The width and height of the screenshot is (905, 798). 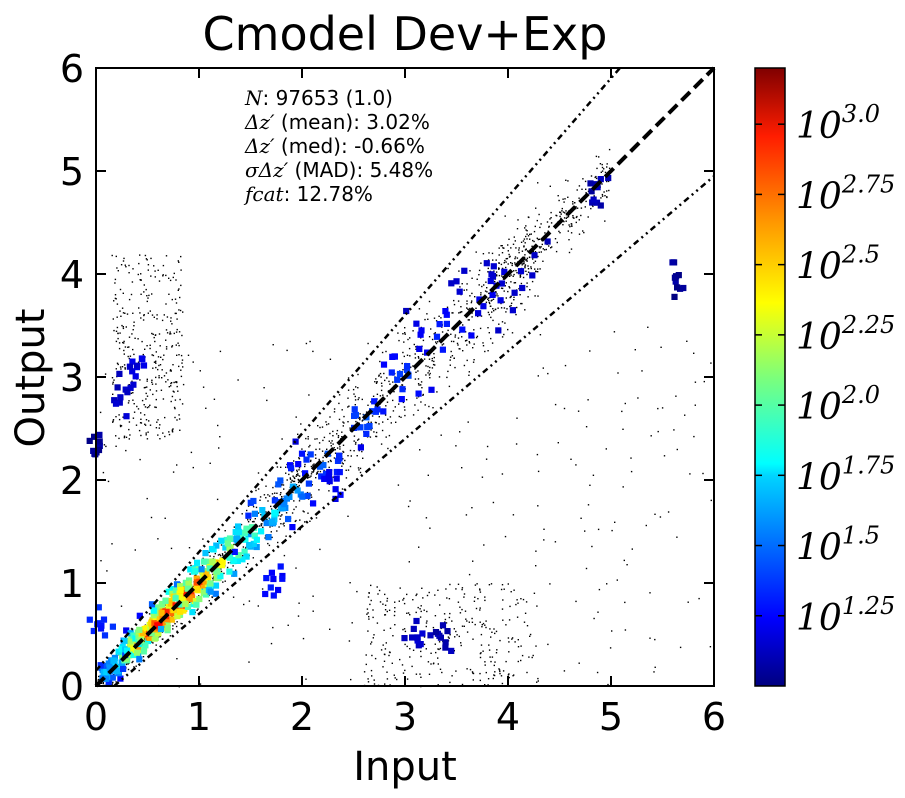 What do you see at coordinates (72, 687) in the screenshot?
I see `y-tick-label: 0` at bounding box center [72, 687].